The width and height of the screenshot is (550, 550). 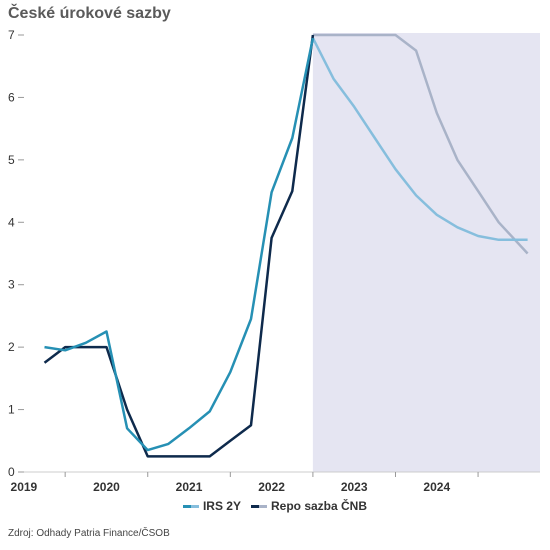 What do you see at coordinates (11, 472) in the screenshot?
I see `y-tick-label: 0` at bounding box center [11, 472].